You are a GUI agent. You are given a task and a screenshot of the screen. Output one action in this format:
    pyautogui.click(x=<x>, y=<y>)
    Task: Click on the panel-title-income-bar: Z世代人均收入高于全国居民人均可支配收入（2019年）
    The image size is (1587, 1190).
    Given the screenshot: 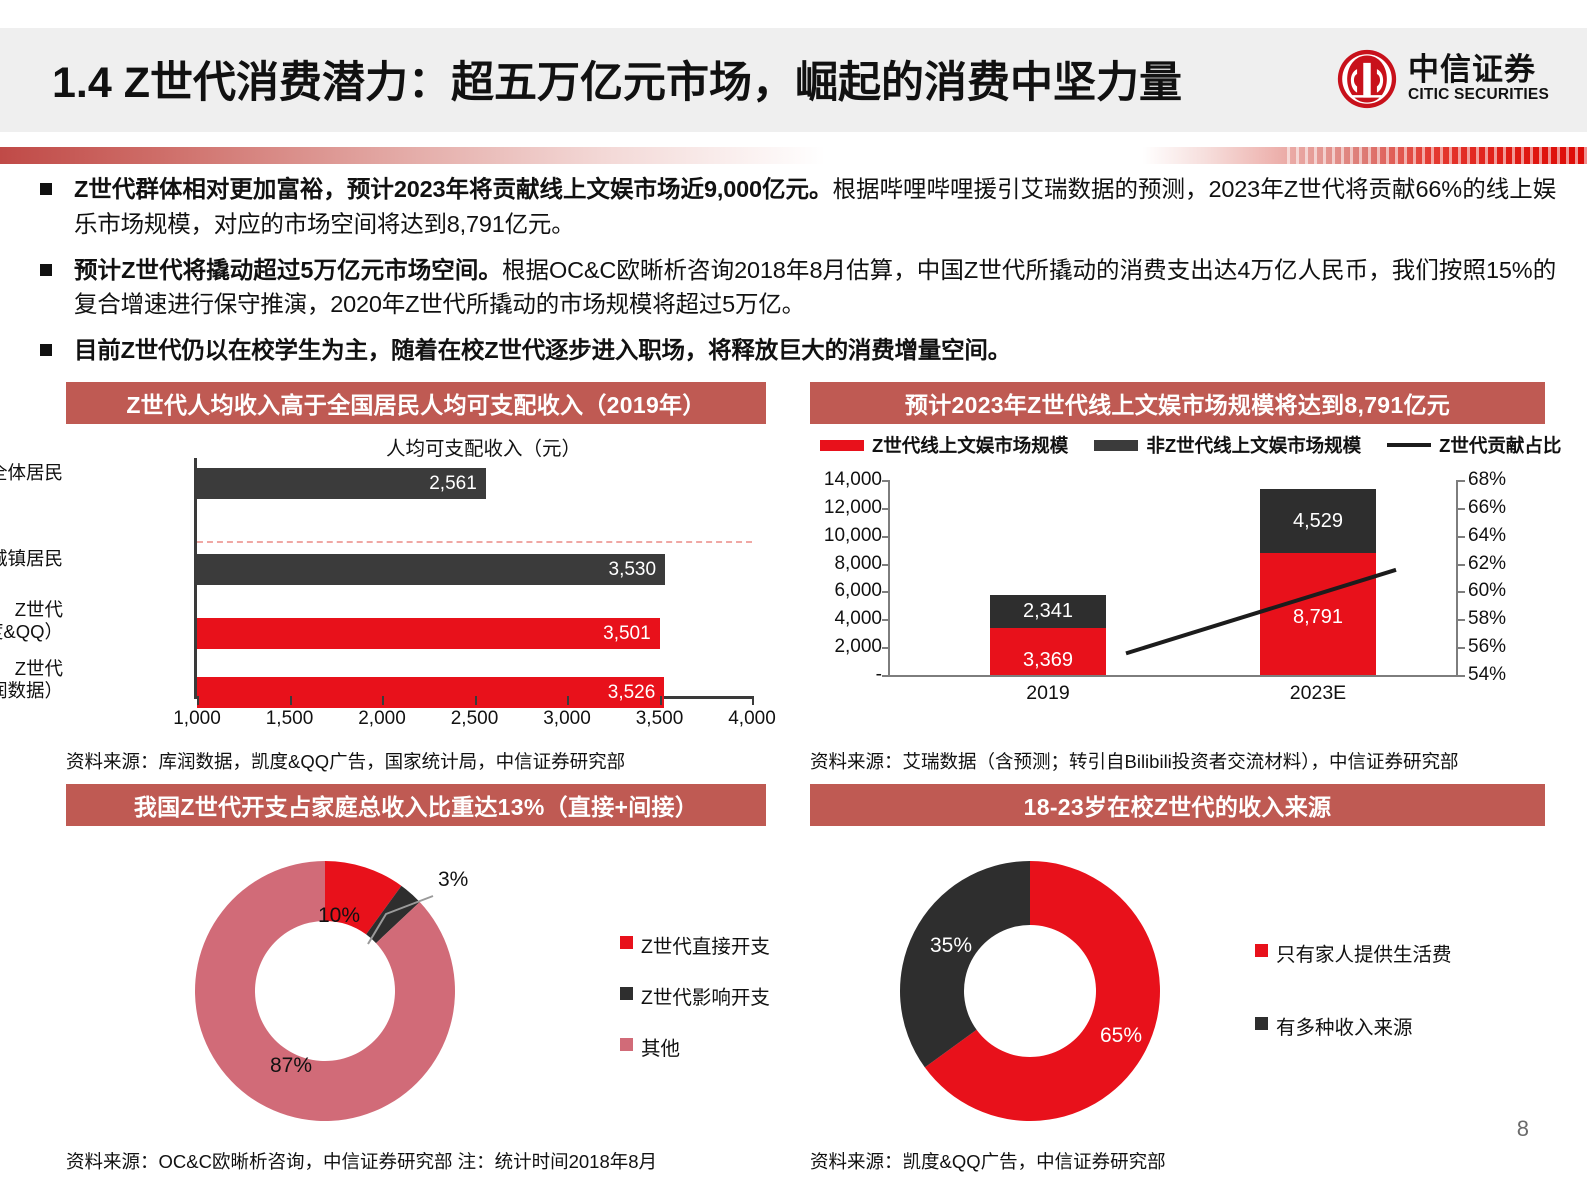 What is the action you would take?
    pyautogui.click(x=416, y=403)
    